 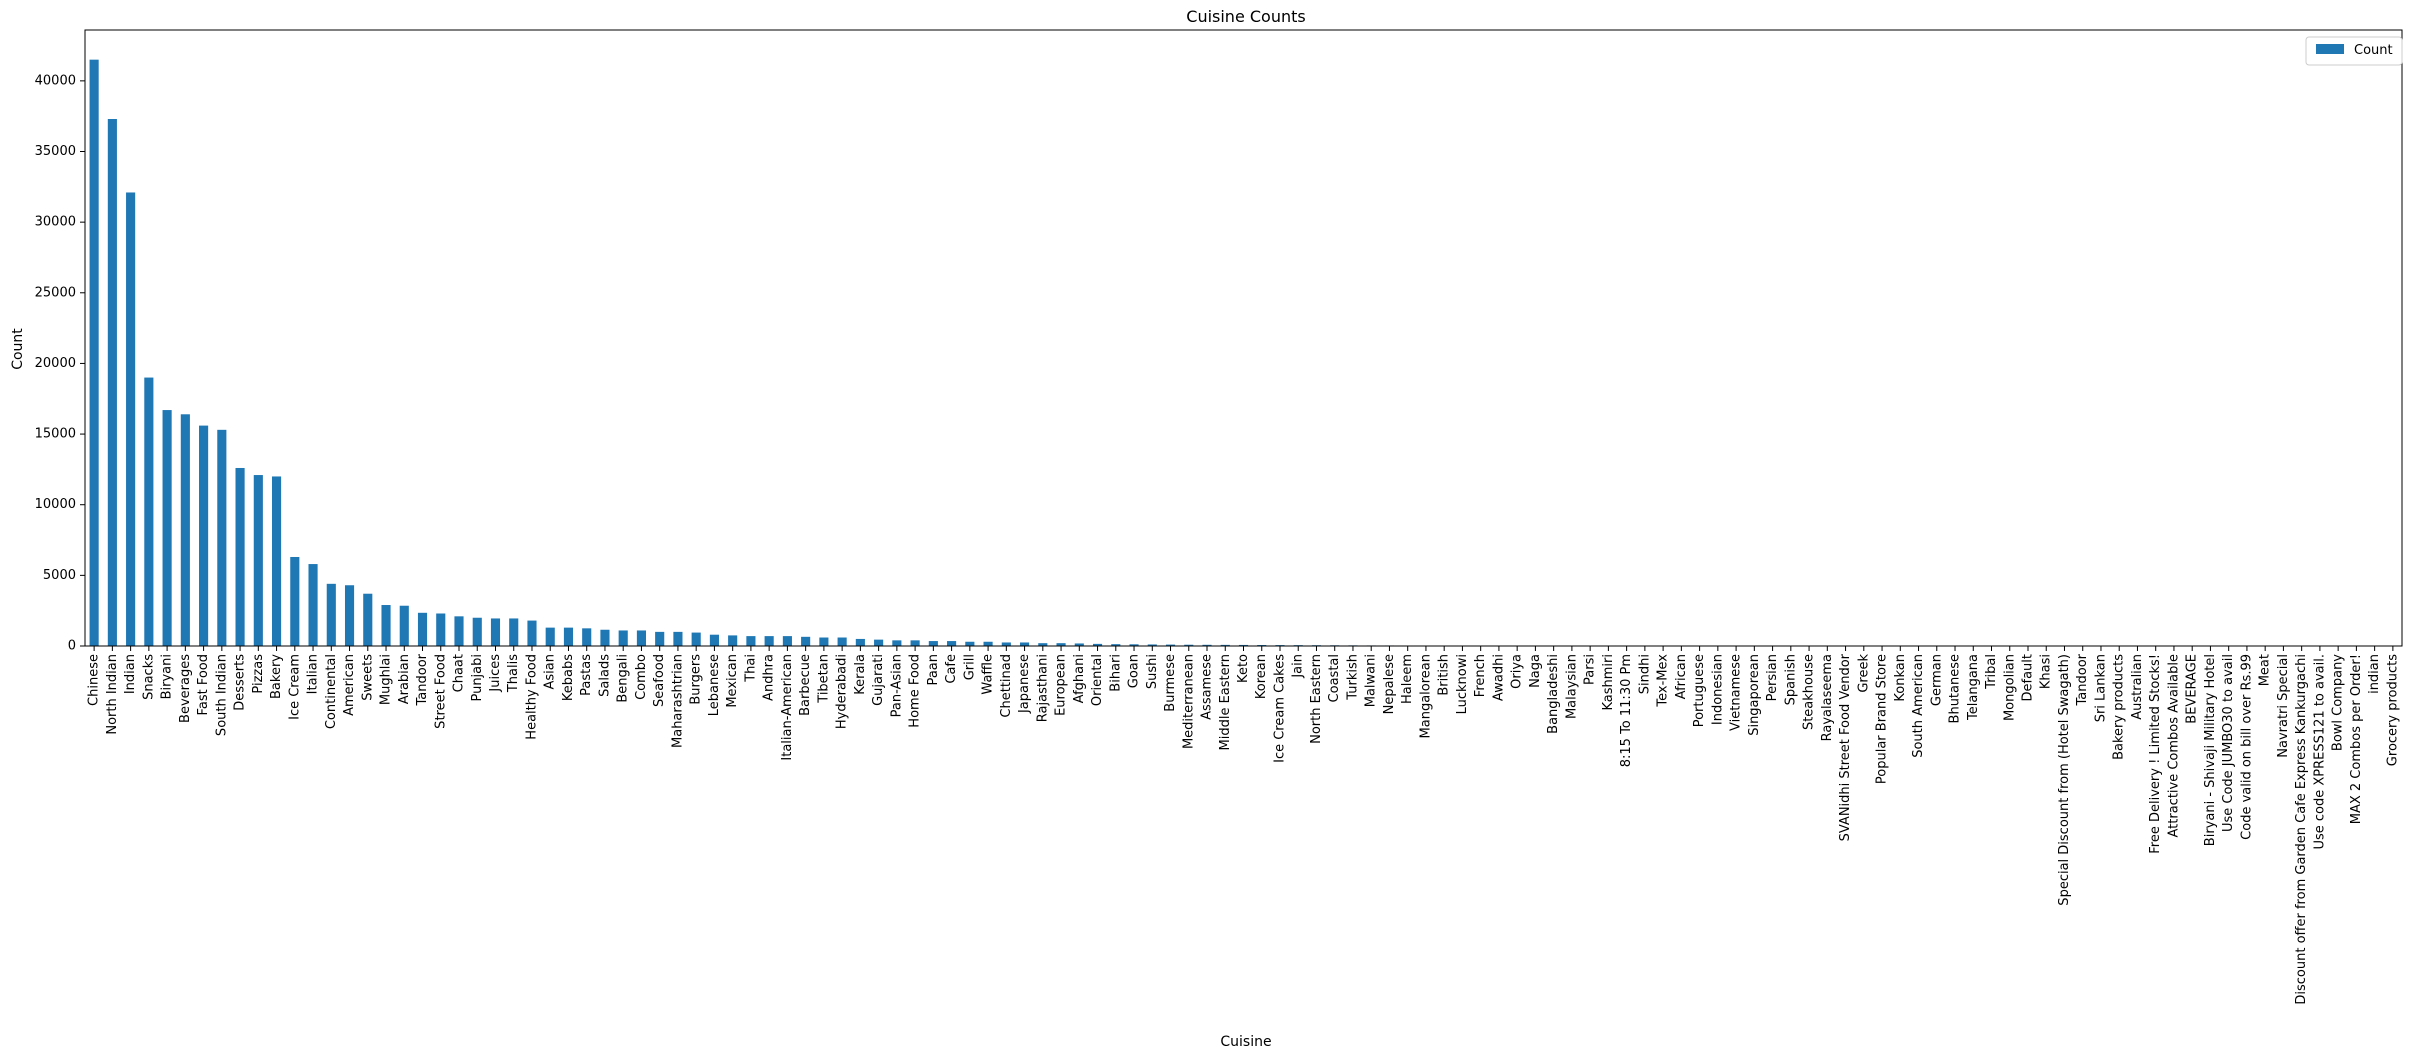 What do you see at coordinates (2173, 746) in the screenshot?
I see `x-tick-label: Attractive Combos Available` at bounding box center [2173, 746].